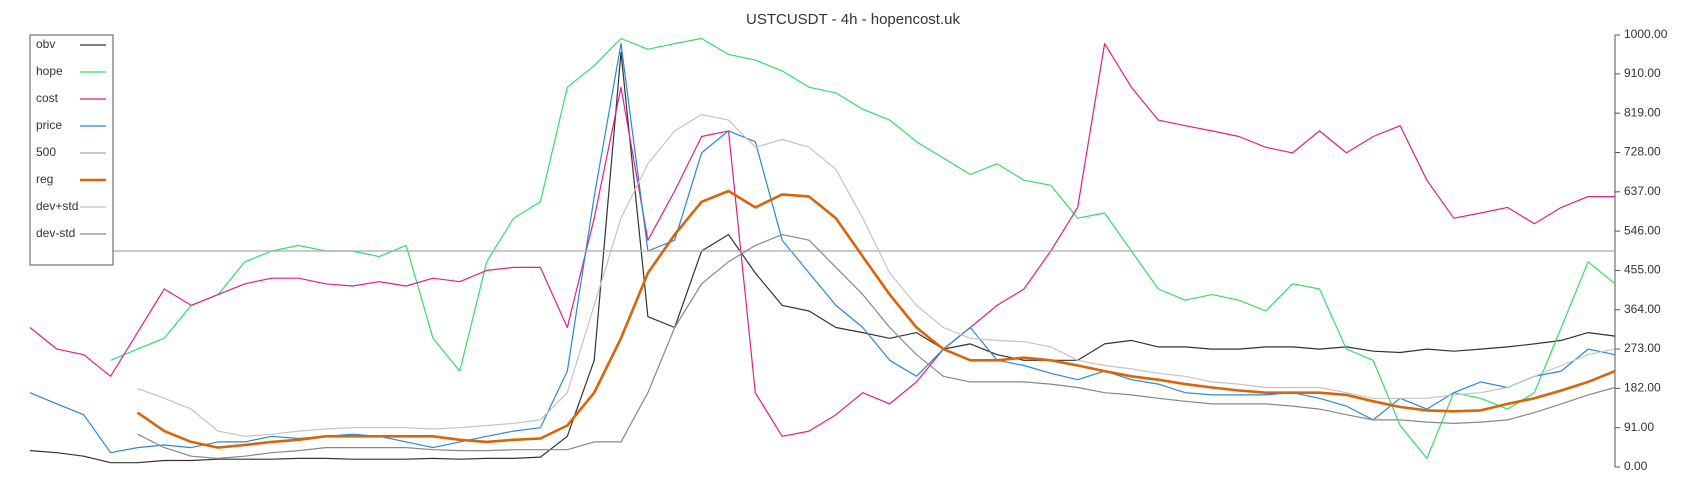 This screenshot has width=1700, height=500. I want to click on y-tick-label: 0.00, so click(1636, 466).